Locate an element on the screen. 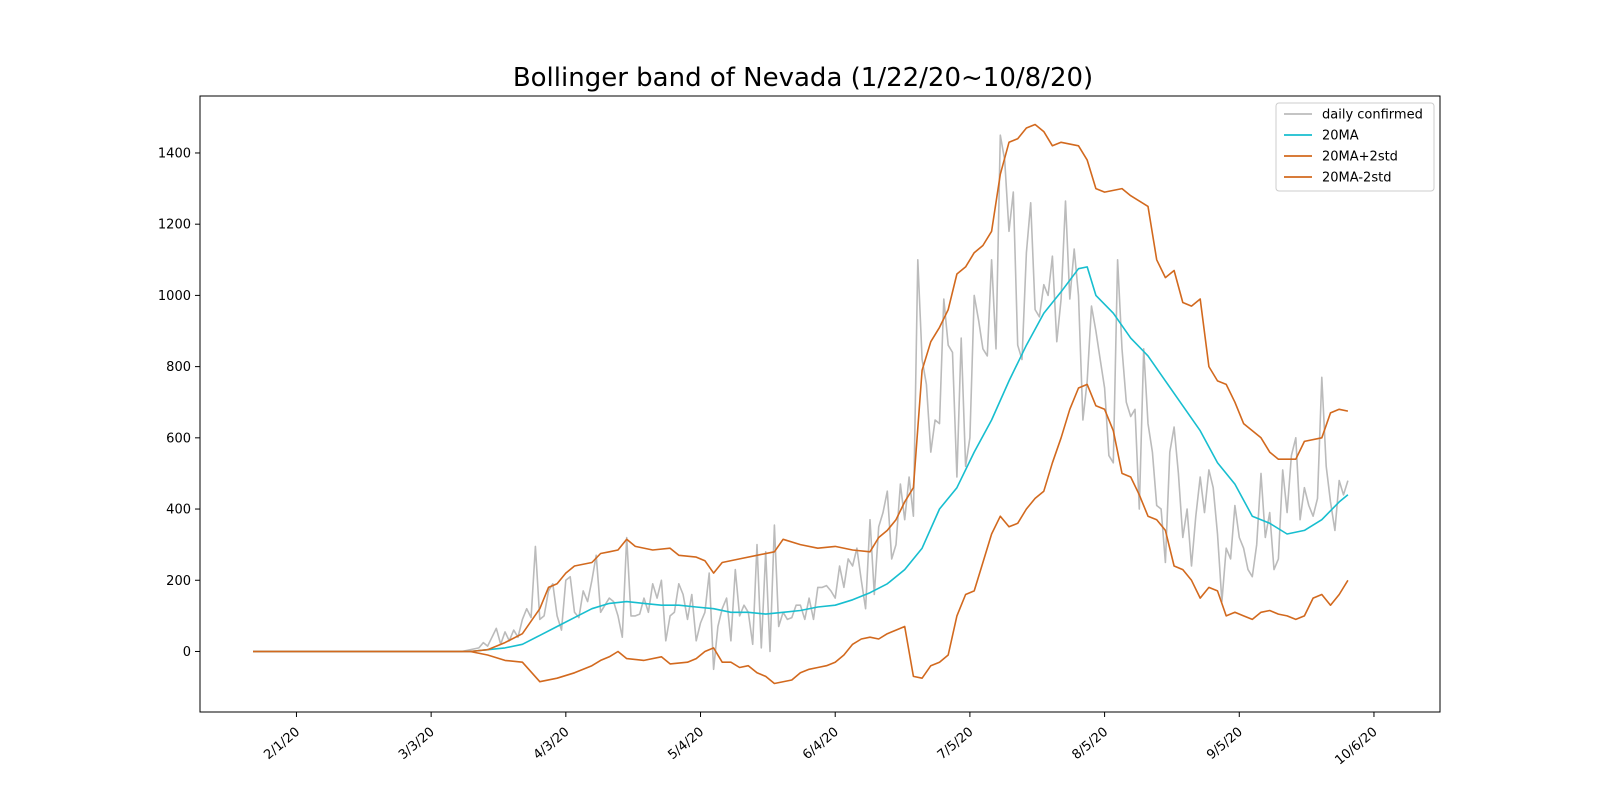 This screenshot has height=800, width=1600. x-tick-label: 5/4/20 is located at coordinates (686, 744).